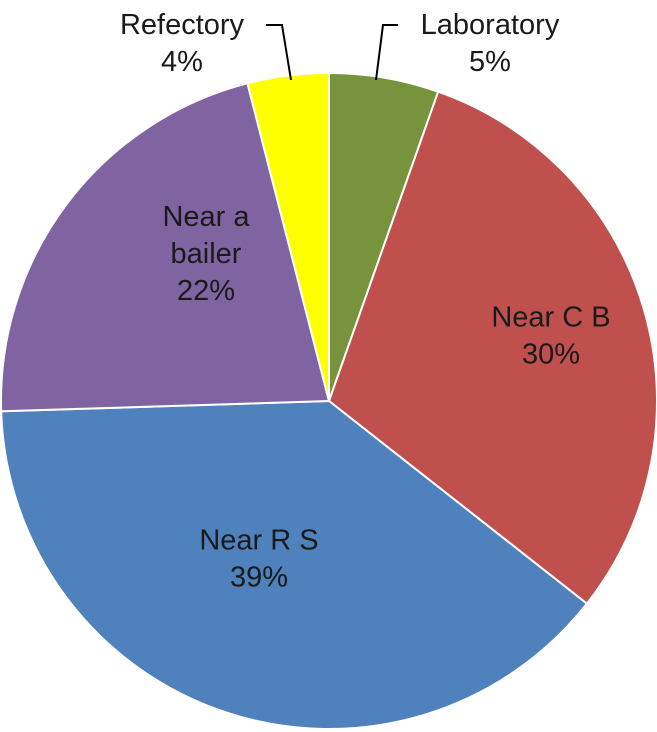 Image resolution: width=657 pixels, height=732 pixels. I want to click on leader-line-laboratory, so click(386, 52).